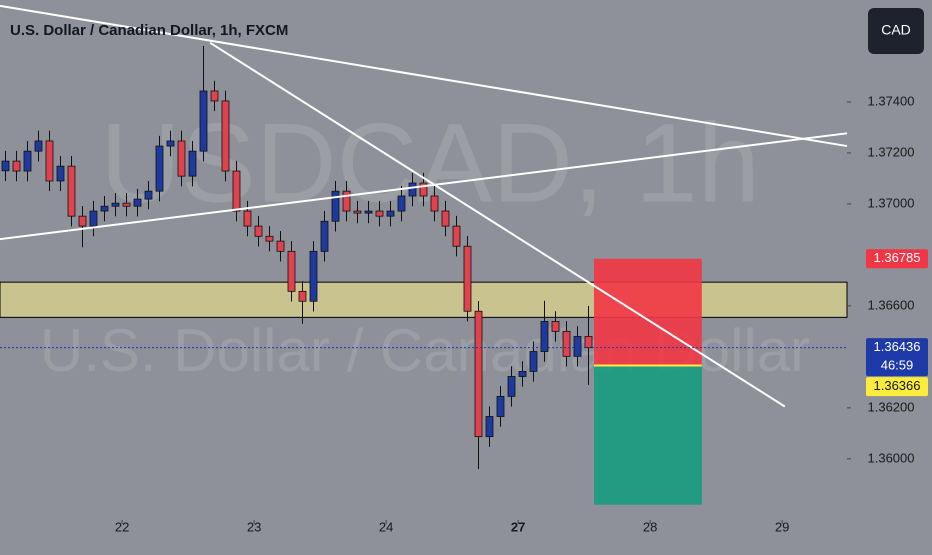 The height and width of the screenshot is (555, 932). I want to click on y-tick-label: 1.36000, so click(891, 457).